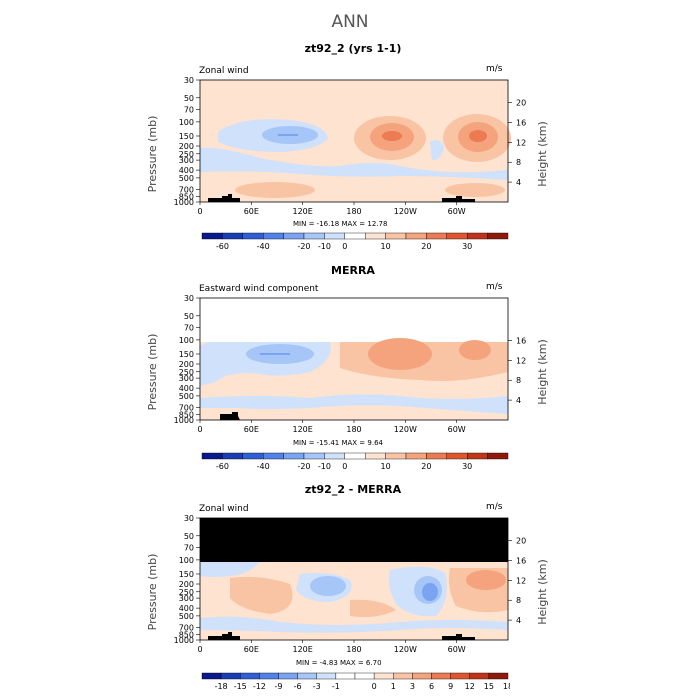 This screenshot has width=700, height=700. I want to click on panel-1-colorbar: -60 -40 -20 -10 0 10 20 30, so click(355, 241).